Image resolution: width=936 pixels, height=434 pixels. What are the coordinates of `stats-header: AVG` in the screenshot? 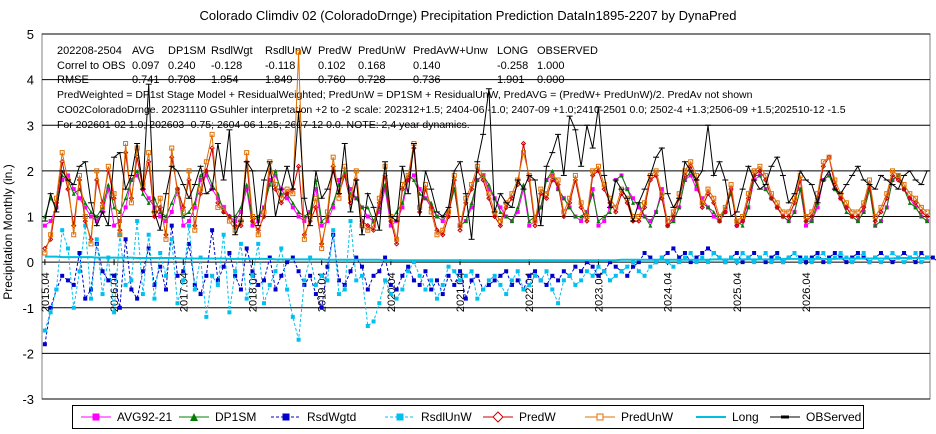 It's located at (143, 51).